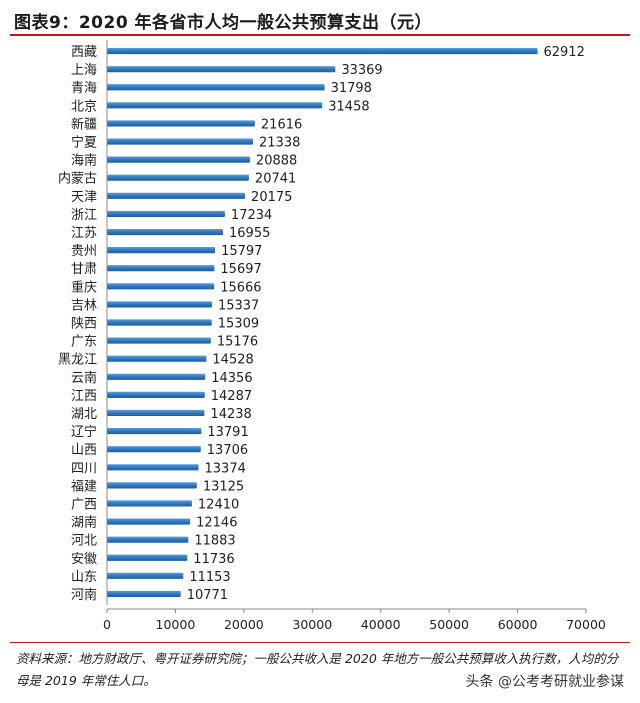  I want to click on value-label: 62912, so click(563, 52).